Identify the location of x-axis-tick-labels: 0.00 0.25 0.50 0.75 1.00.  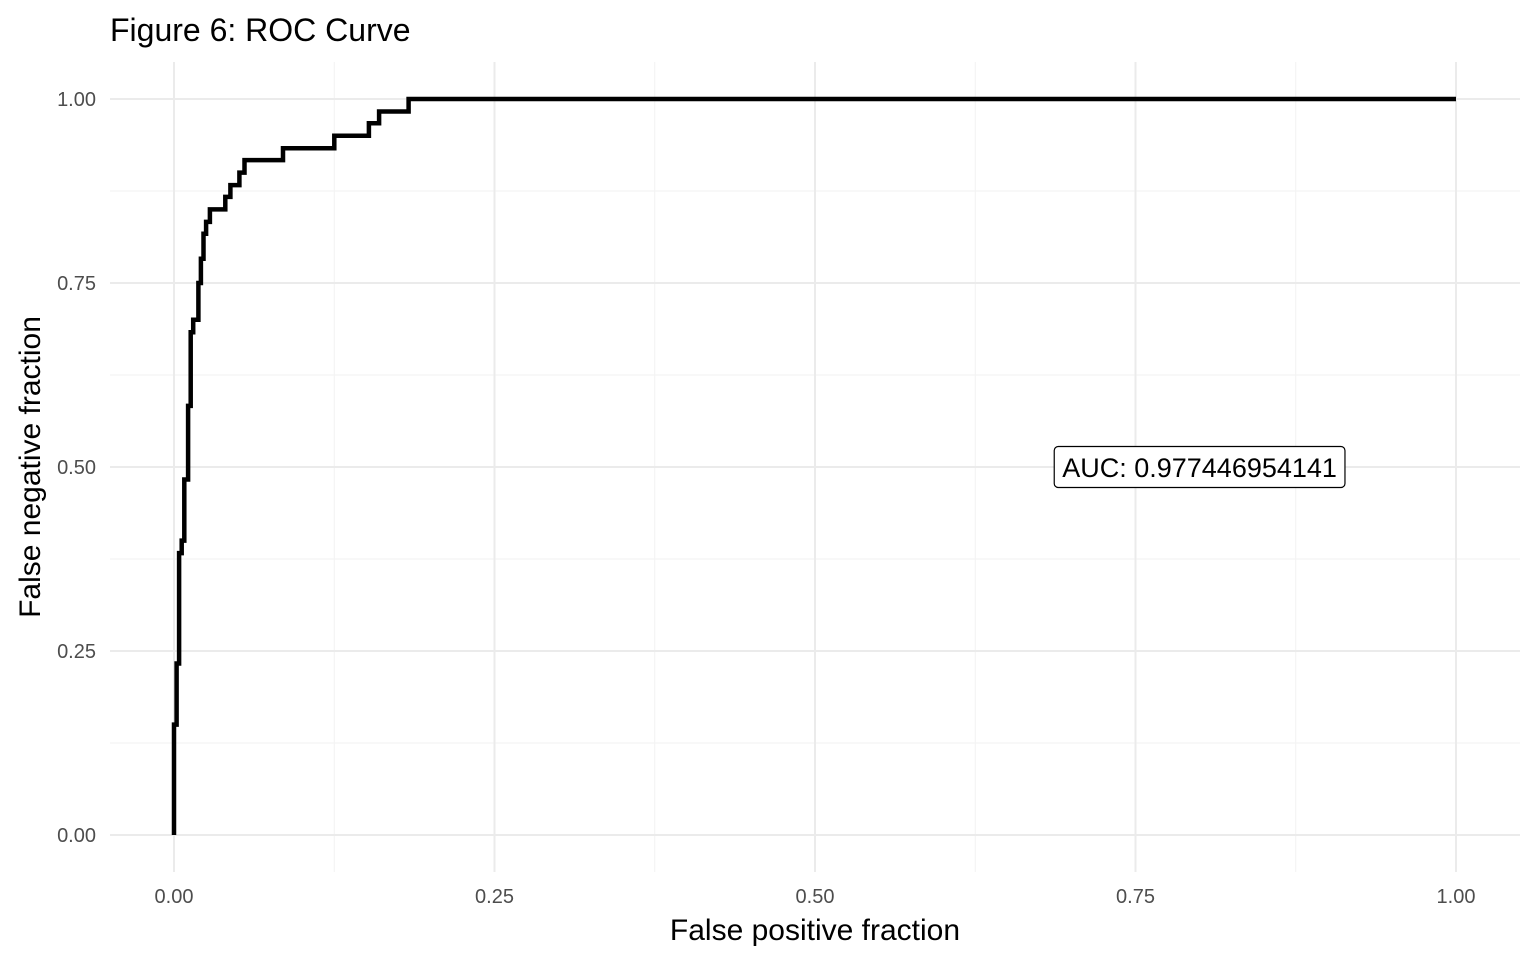
(815, 897).